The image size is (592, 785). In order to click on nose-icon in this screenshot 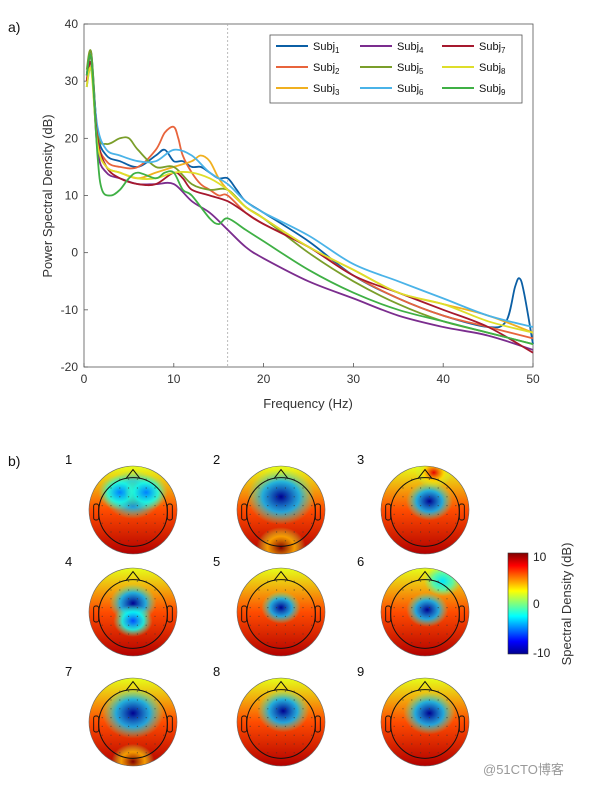, I will do `click(425, 685)`.